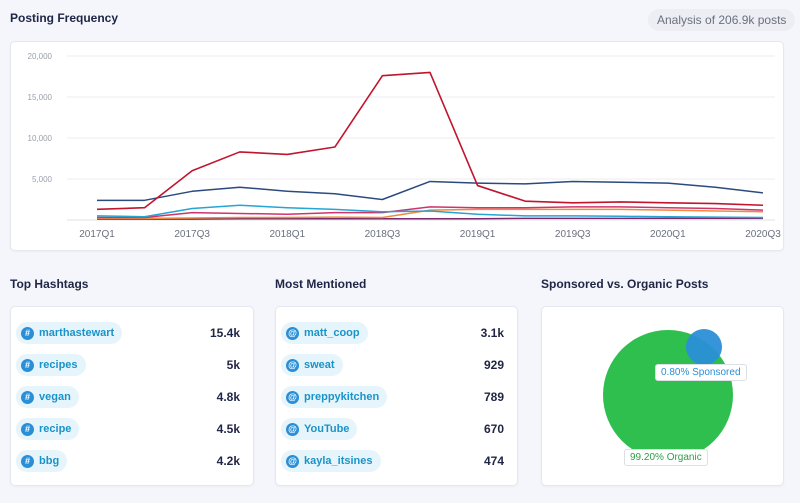 The image size is (800, 503). Describe the element at coordinates (128, 429) in the screenshot. I see `list-item: # recipe 4.5k` at that location.